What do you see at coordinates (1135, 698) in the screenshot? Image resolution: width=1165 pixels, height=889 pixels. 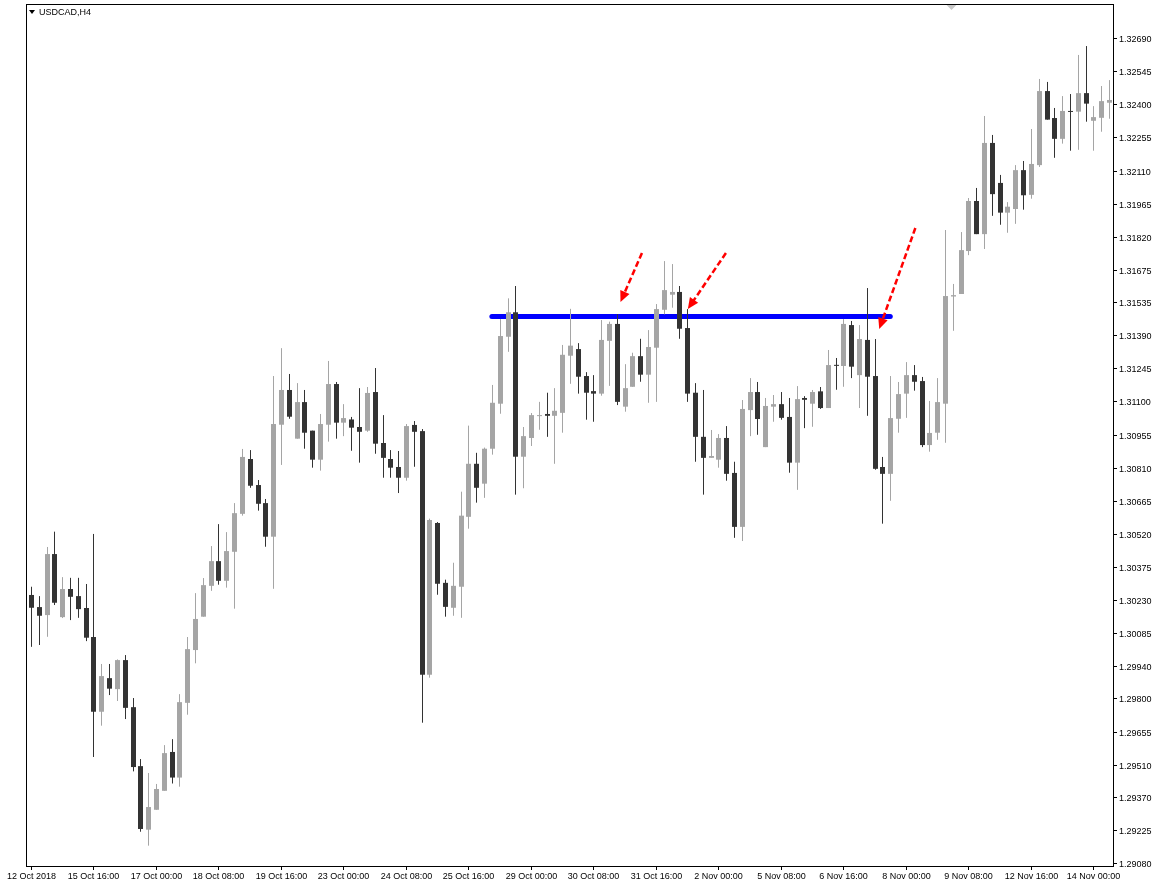 I see `y-tick-label: 1.29800` at bounding box center [1135, 698].